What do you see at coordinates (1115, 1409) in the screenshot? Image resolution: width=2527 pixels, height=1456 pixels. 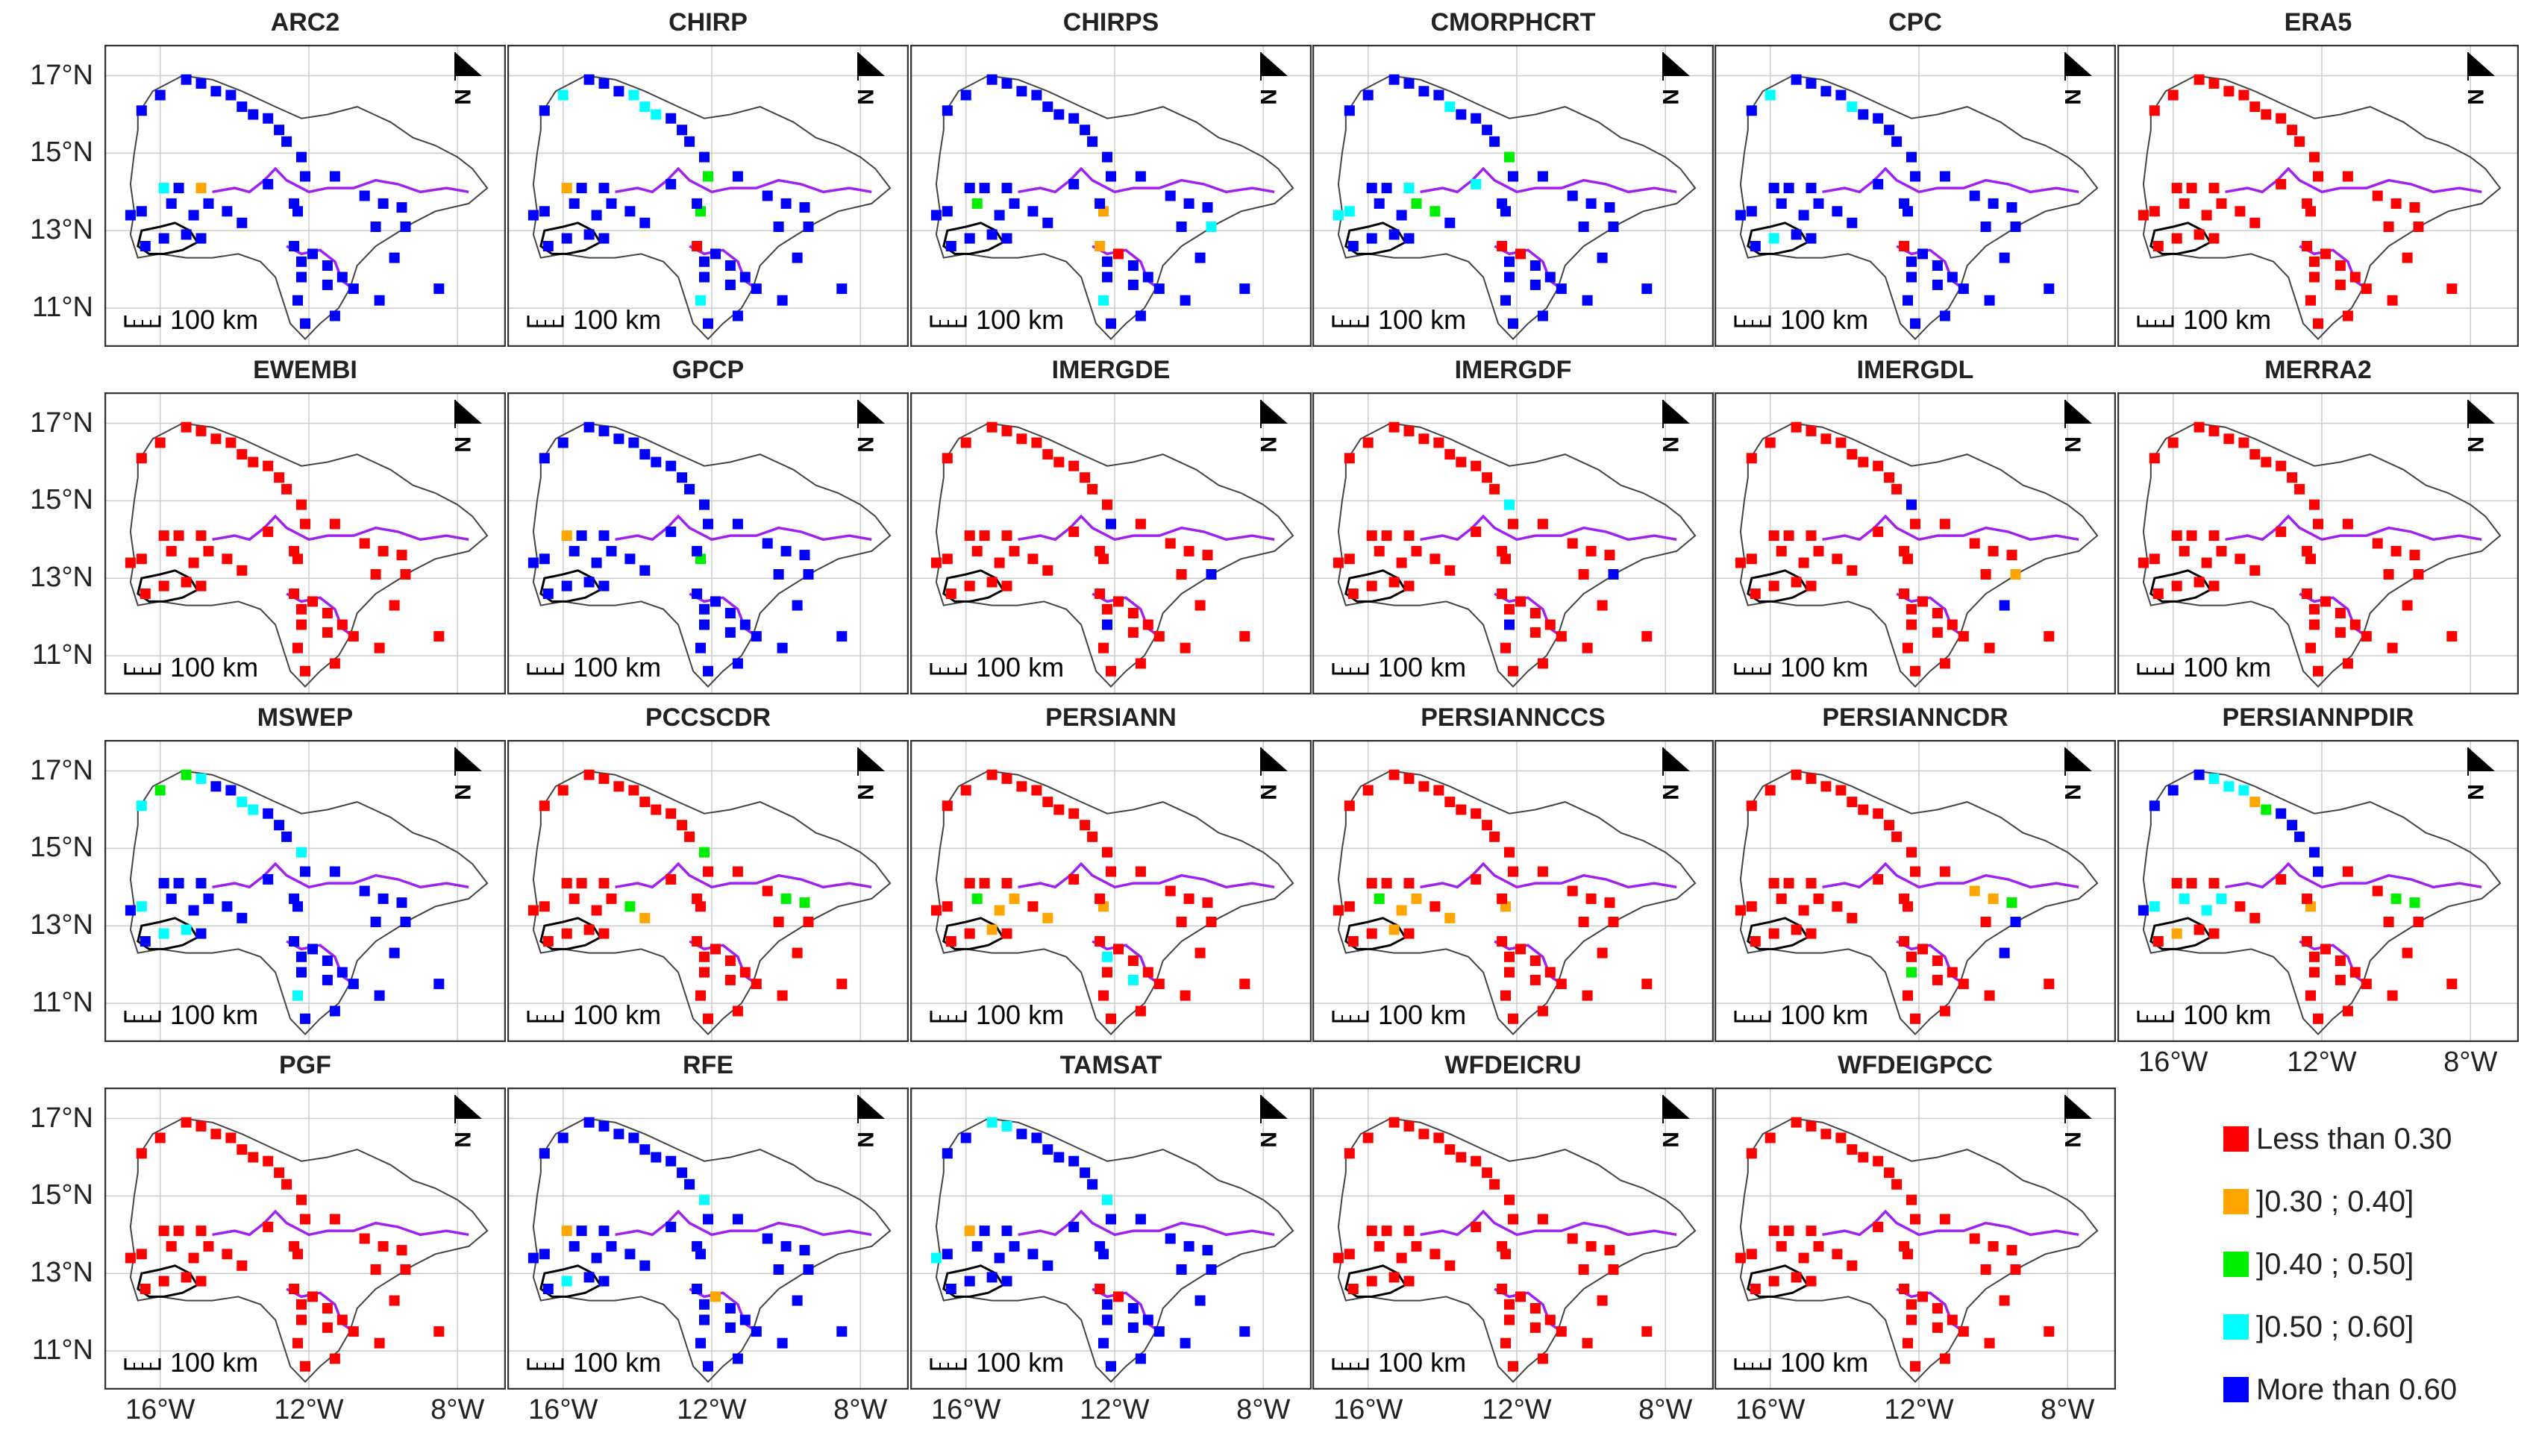 I see `x-tick-label: 12°W` at bounding box center [1115, 1409].